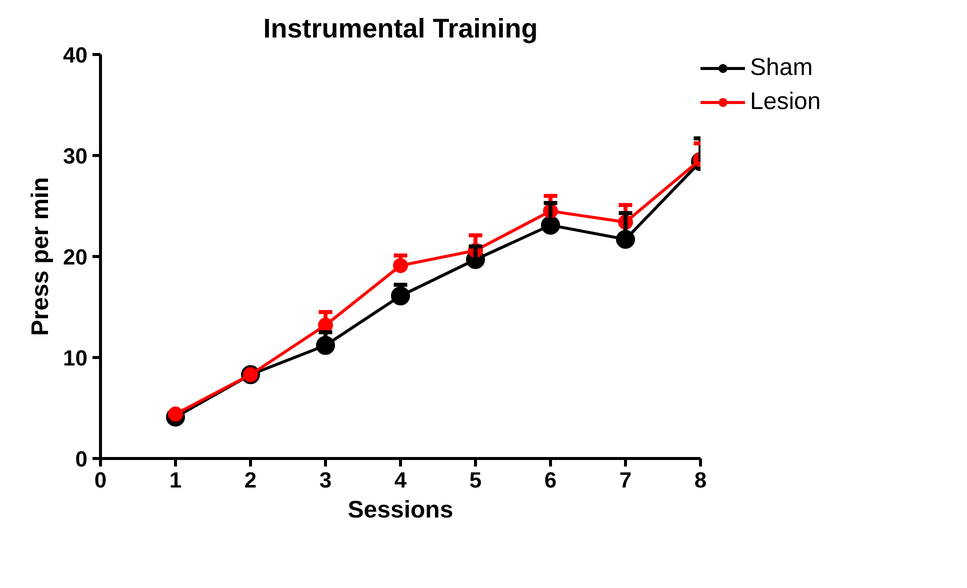  What do you see at coordinates (100, 480) in the screenshot?
I see `x-tick-label: 0` at bounding box center [100, 480].